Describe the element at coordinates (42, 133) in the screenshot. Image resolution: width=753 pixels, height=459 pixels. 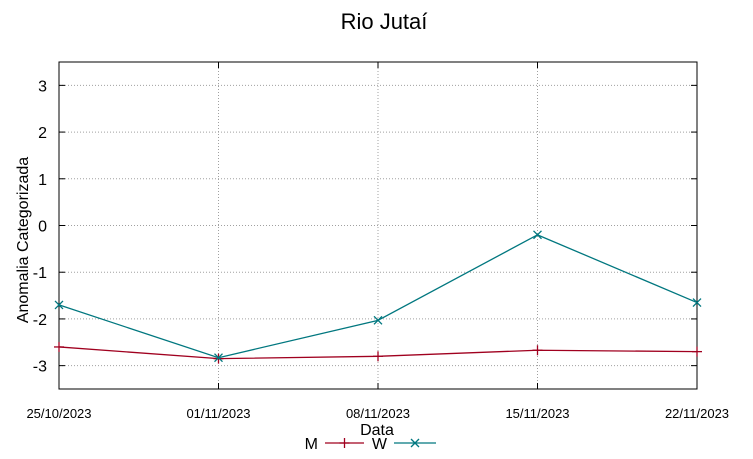
I see `y-tick-label: 2` at that location.